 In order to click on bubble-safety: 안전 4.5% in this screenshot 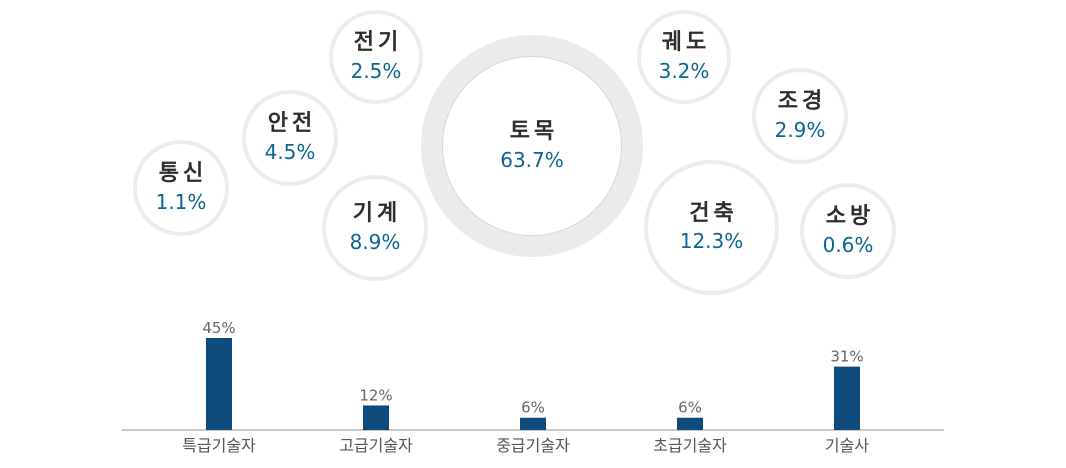, I will do `click(290, 138)`.